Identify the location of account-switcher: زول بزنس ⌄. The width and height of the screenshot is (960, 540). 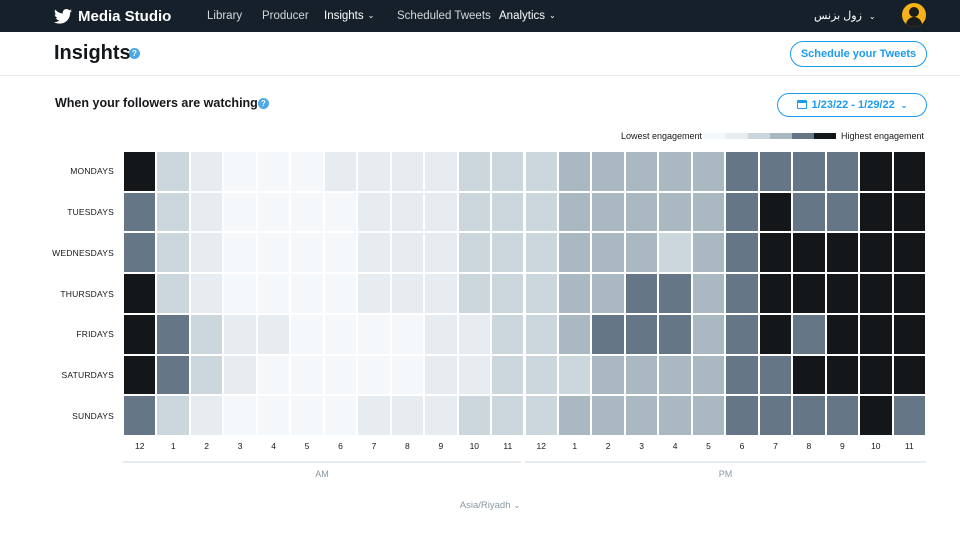
(845, 16).